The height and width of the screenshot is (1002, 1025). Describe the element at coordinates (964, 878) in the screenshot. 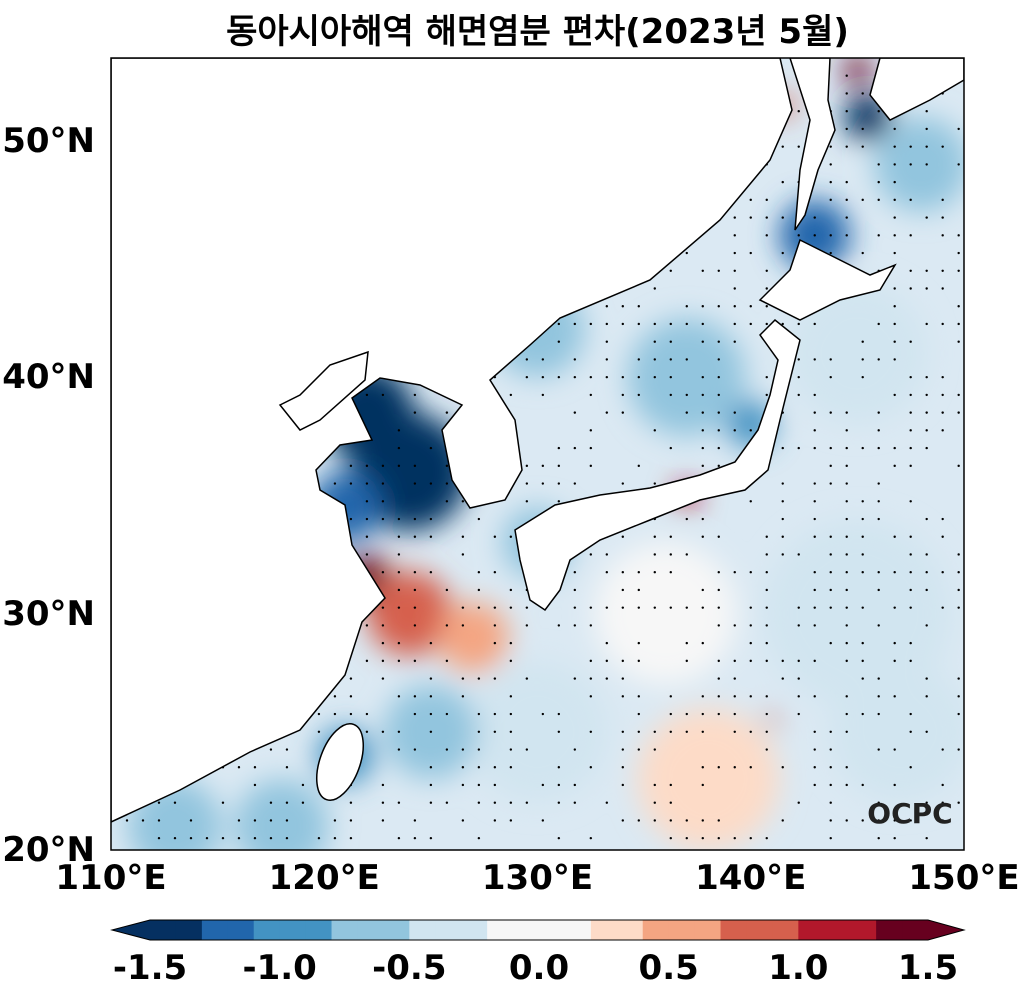

I see `lon-tick-label: 150°E` at that location.